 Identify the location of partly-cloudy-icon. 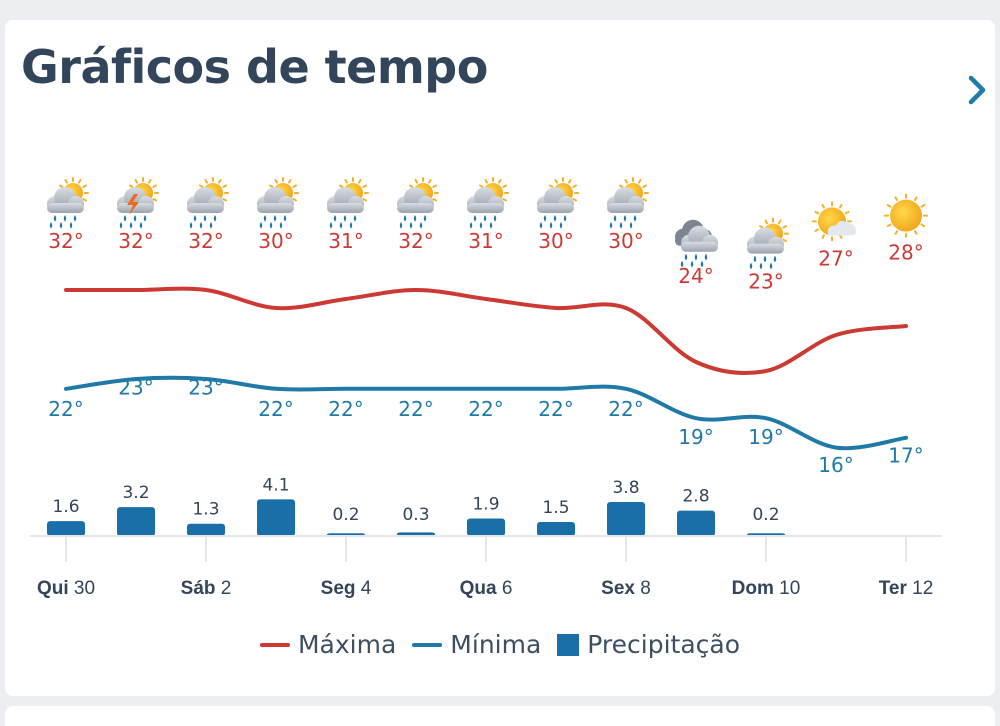
(834, 221).